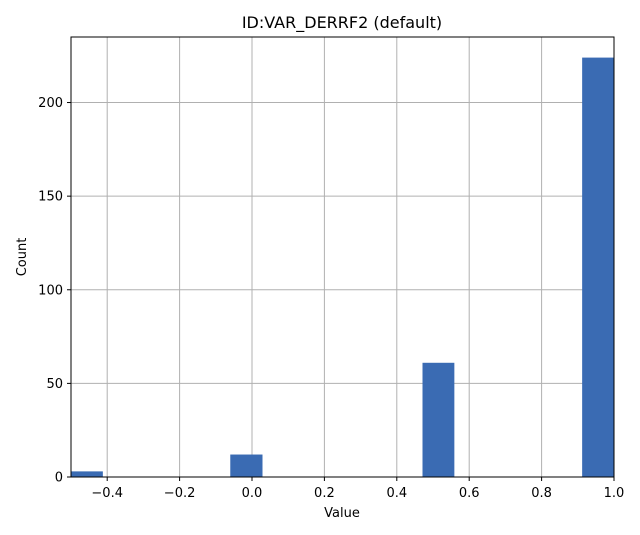  What do you see at coordinates (50, 197) in the screenshot?
I see `y-tick-label: 150` at bounding box center [50, 197].